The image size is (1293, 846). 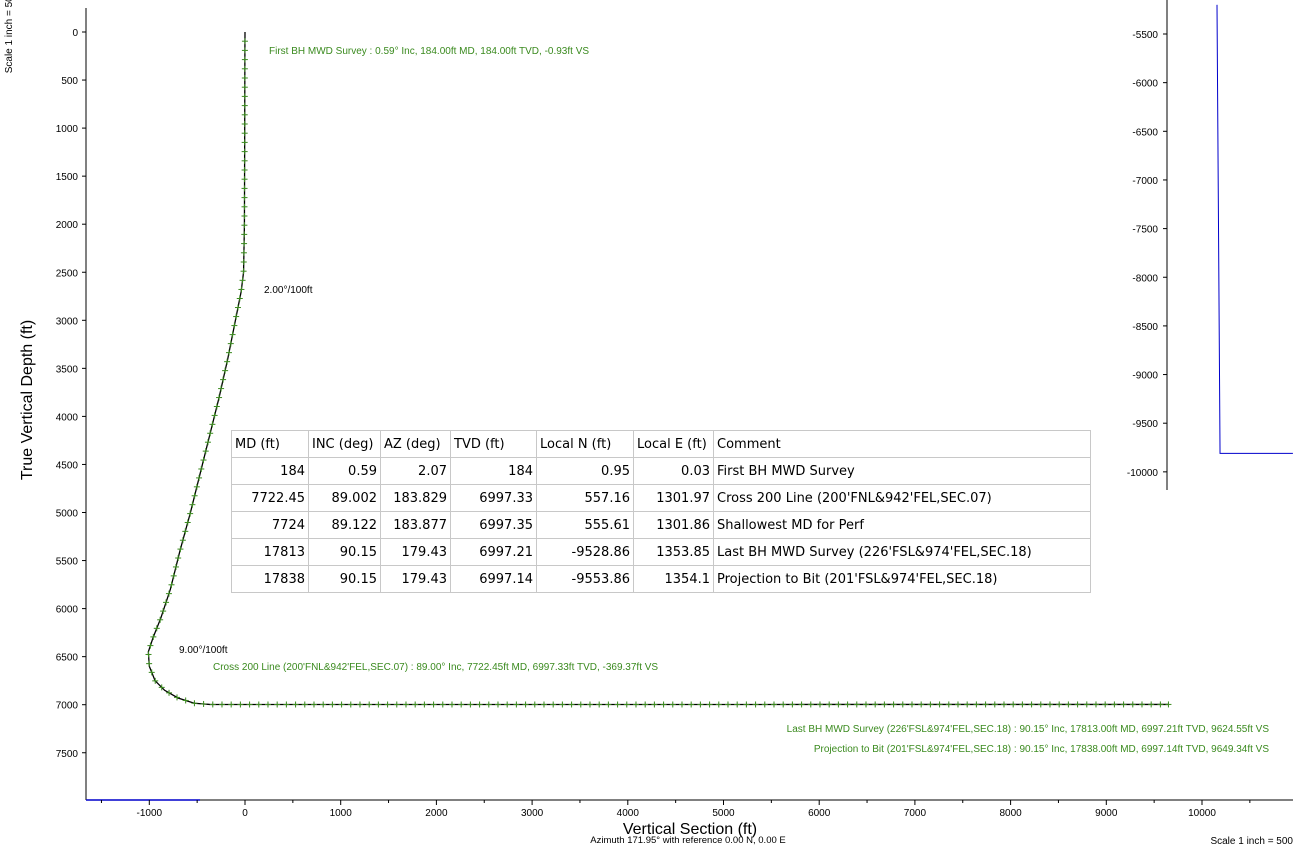 I want to click on inset-y-tick-label: -10000, so click(x=1143, y=473).